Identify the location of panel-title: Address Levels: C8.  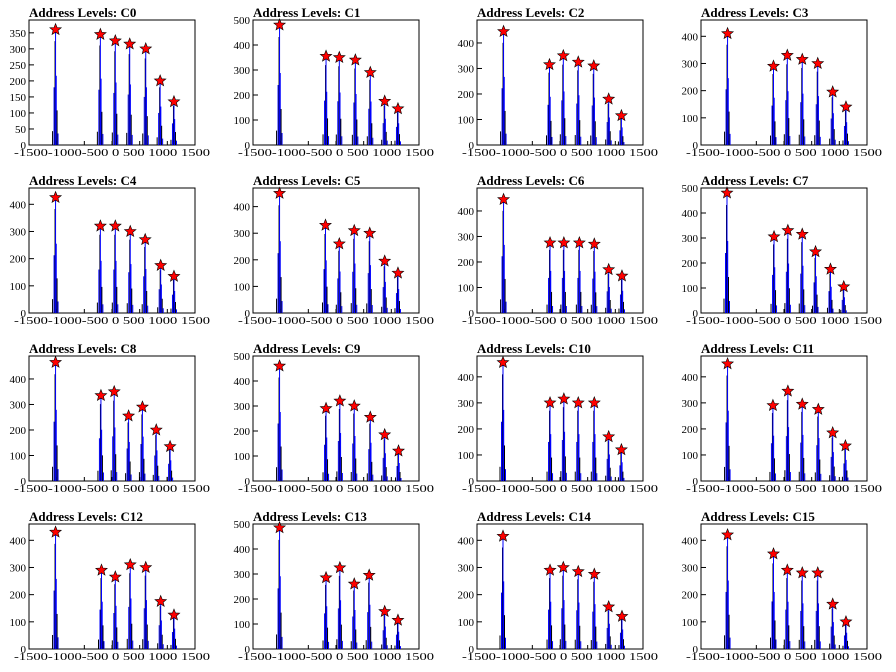
(83, 348).